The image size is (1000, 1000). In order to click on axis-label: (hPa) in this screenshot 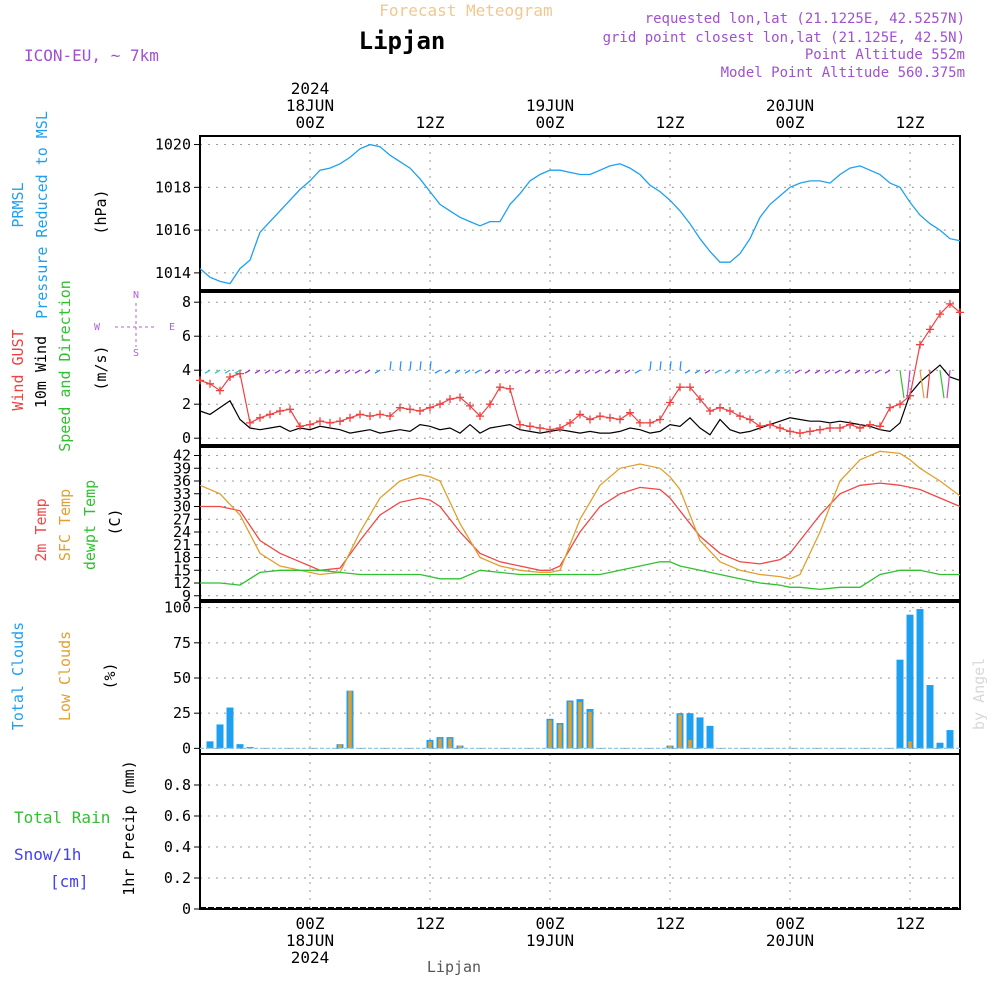, I will do `click(101, 211)`.